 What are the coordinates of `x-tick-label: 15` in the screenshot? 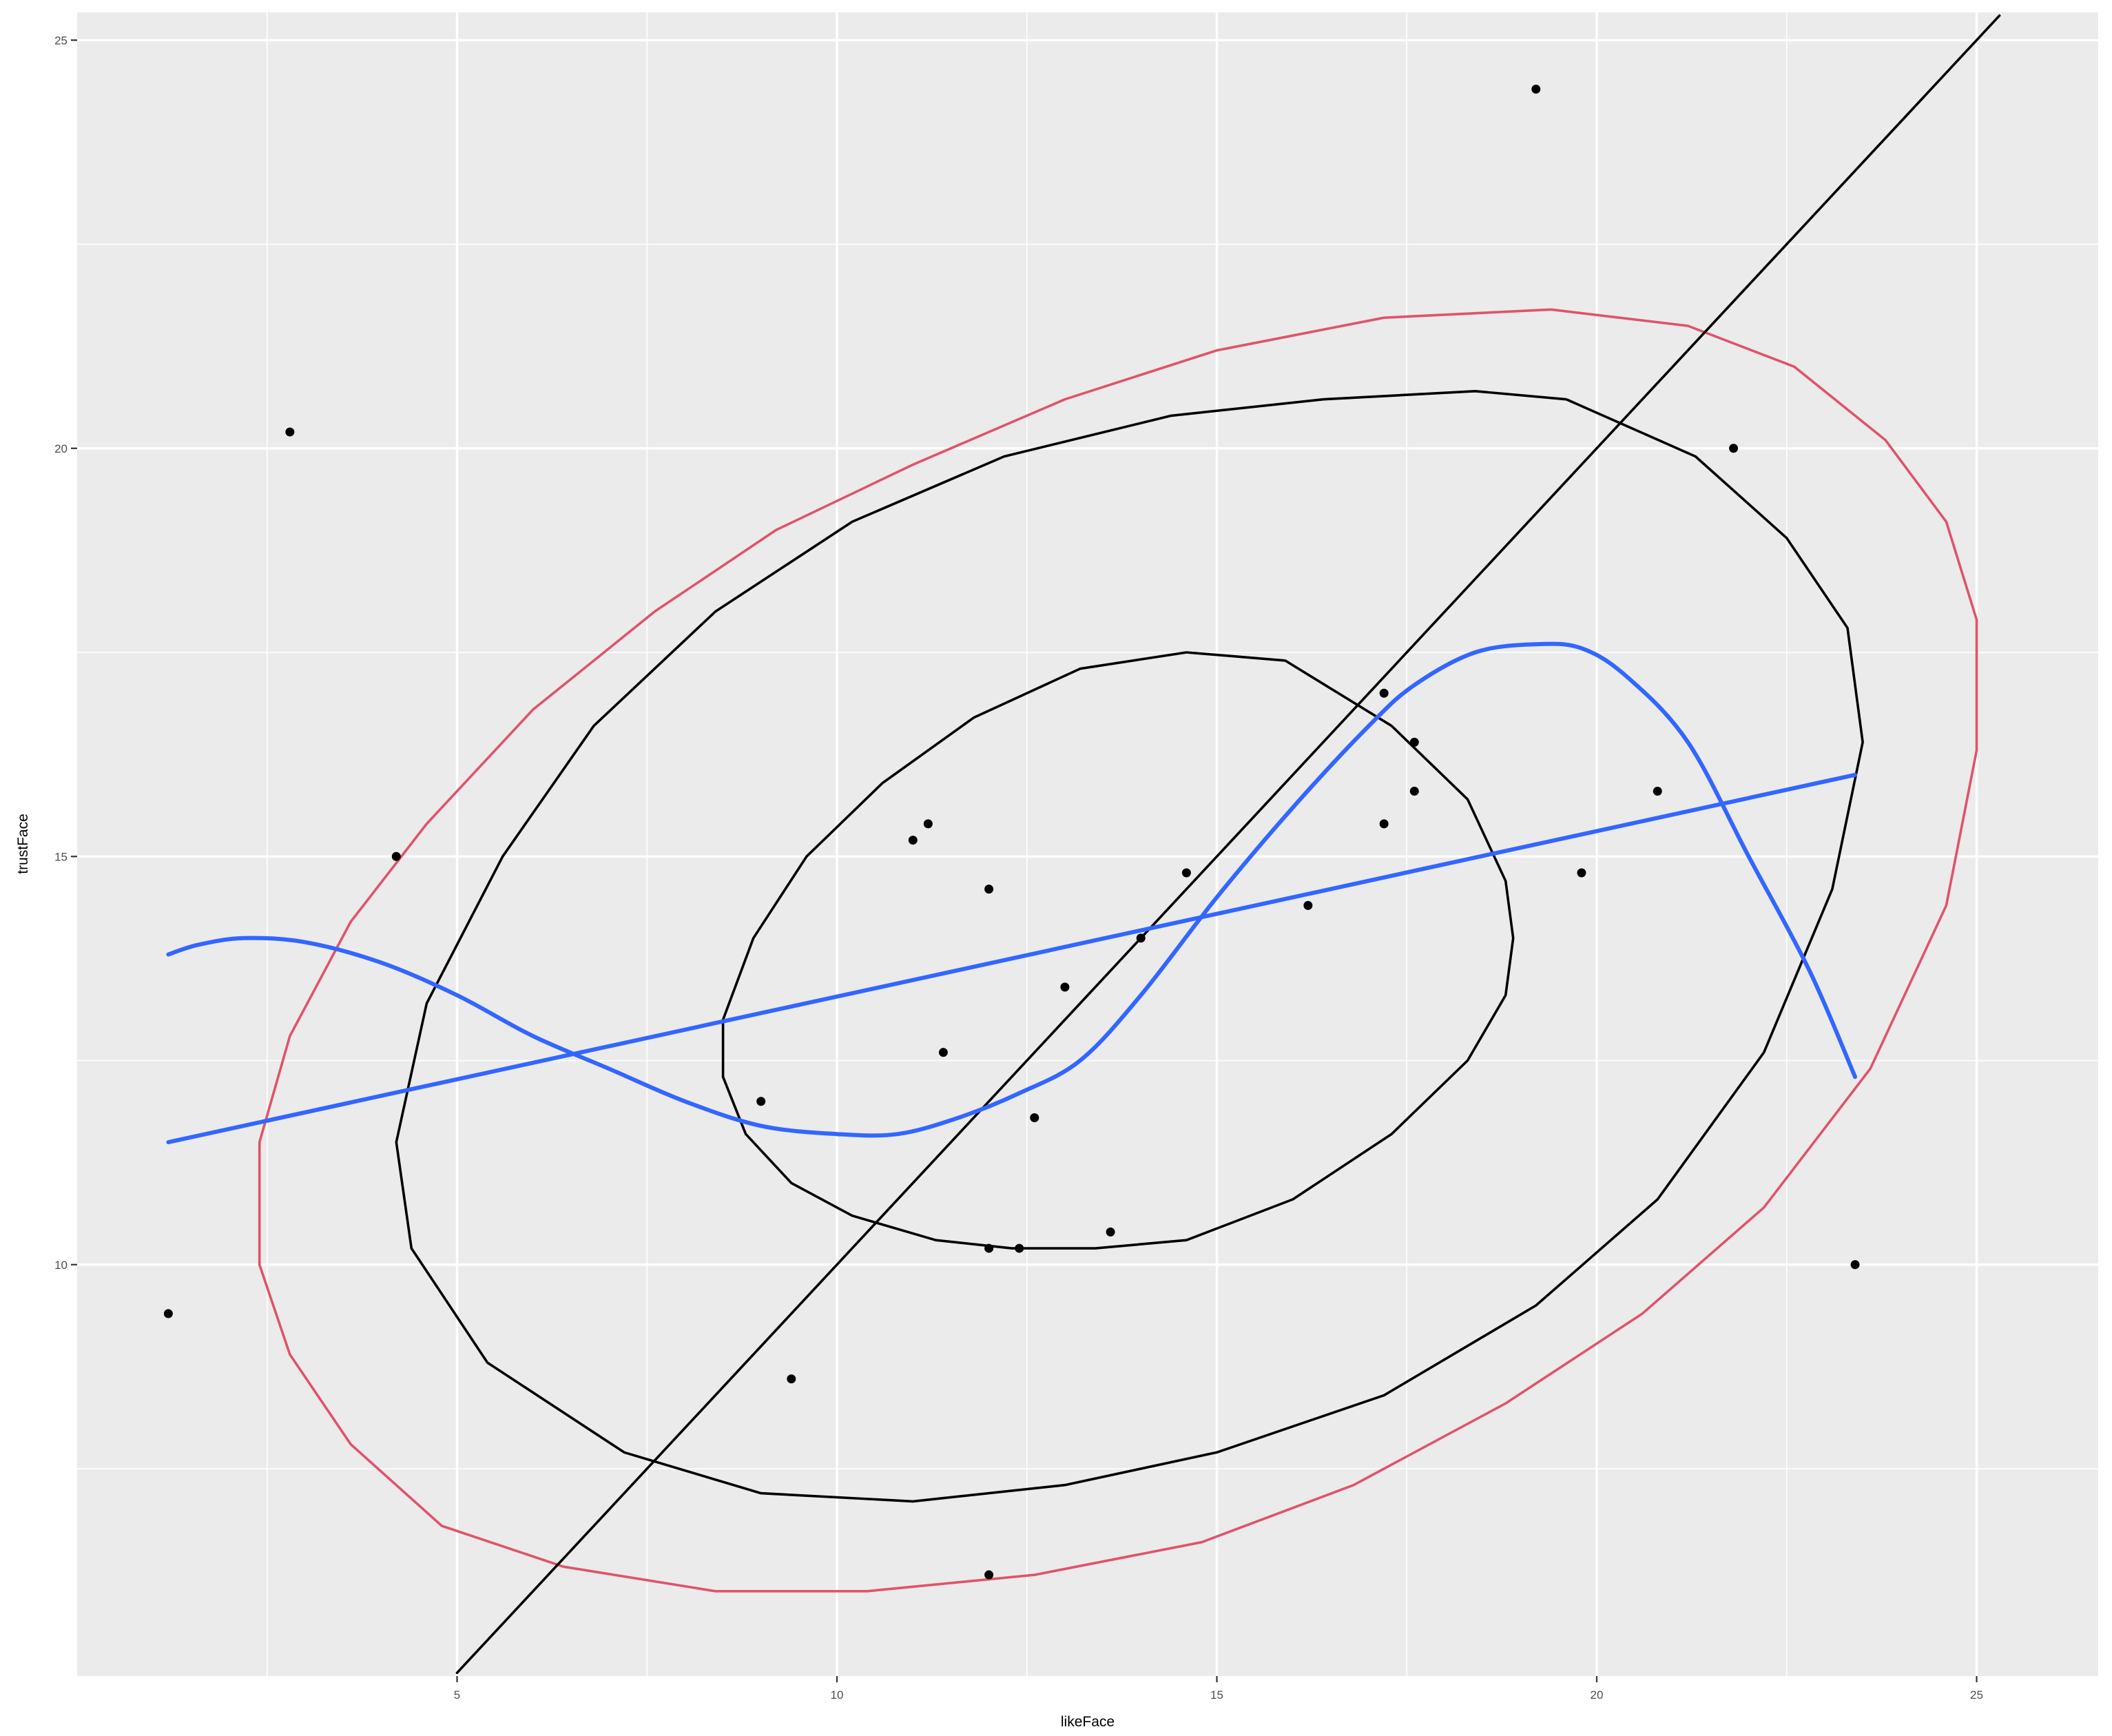 It's located at (1216, 1695).